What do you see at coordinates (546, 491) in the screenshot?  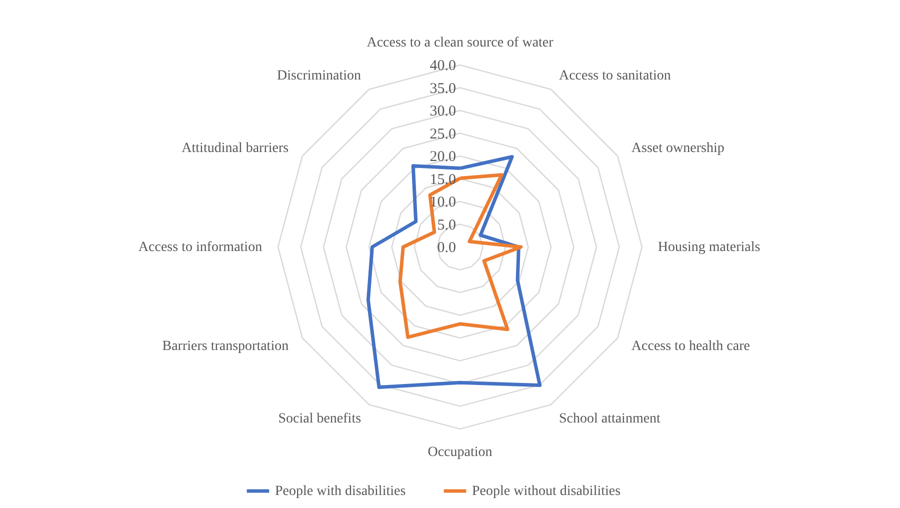 I see `legend-label: People without disabilities` at bounding box center [546, 491].